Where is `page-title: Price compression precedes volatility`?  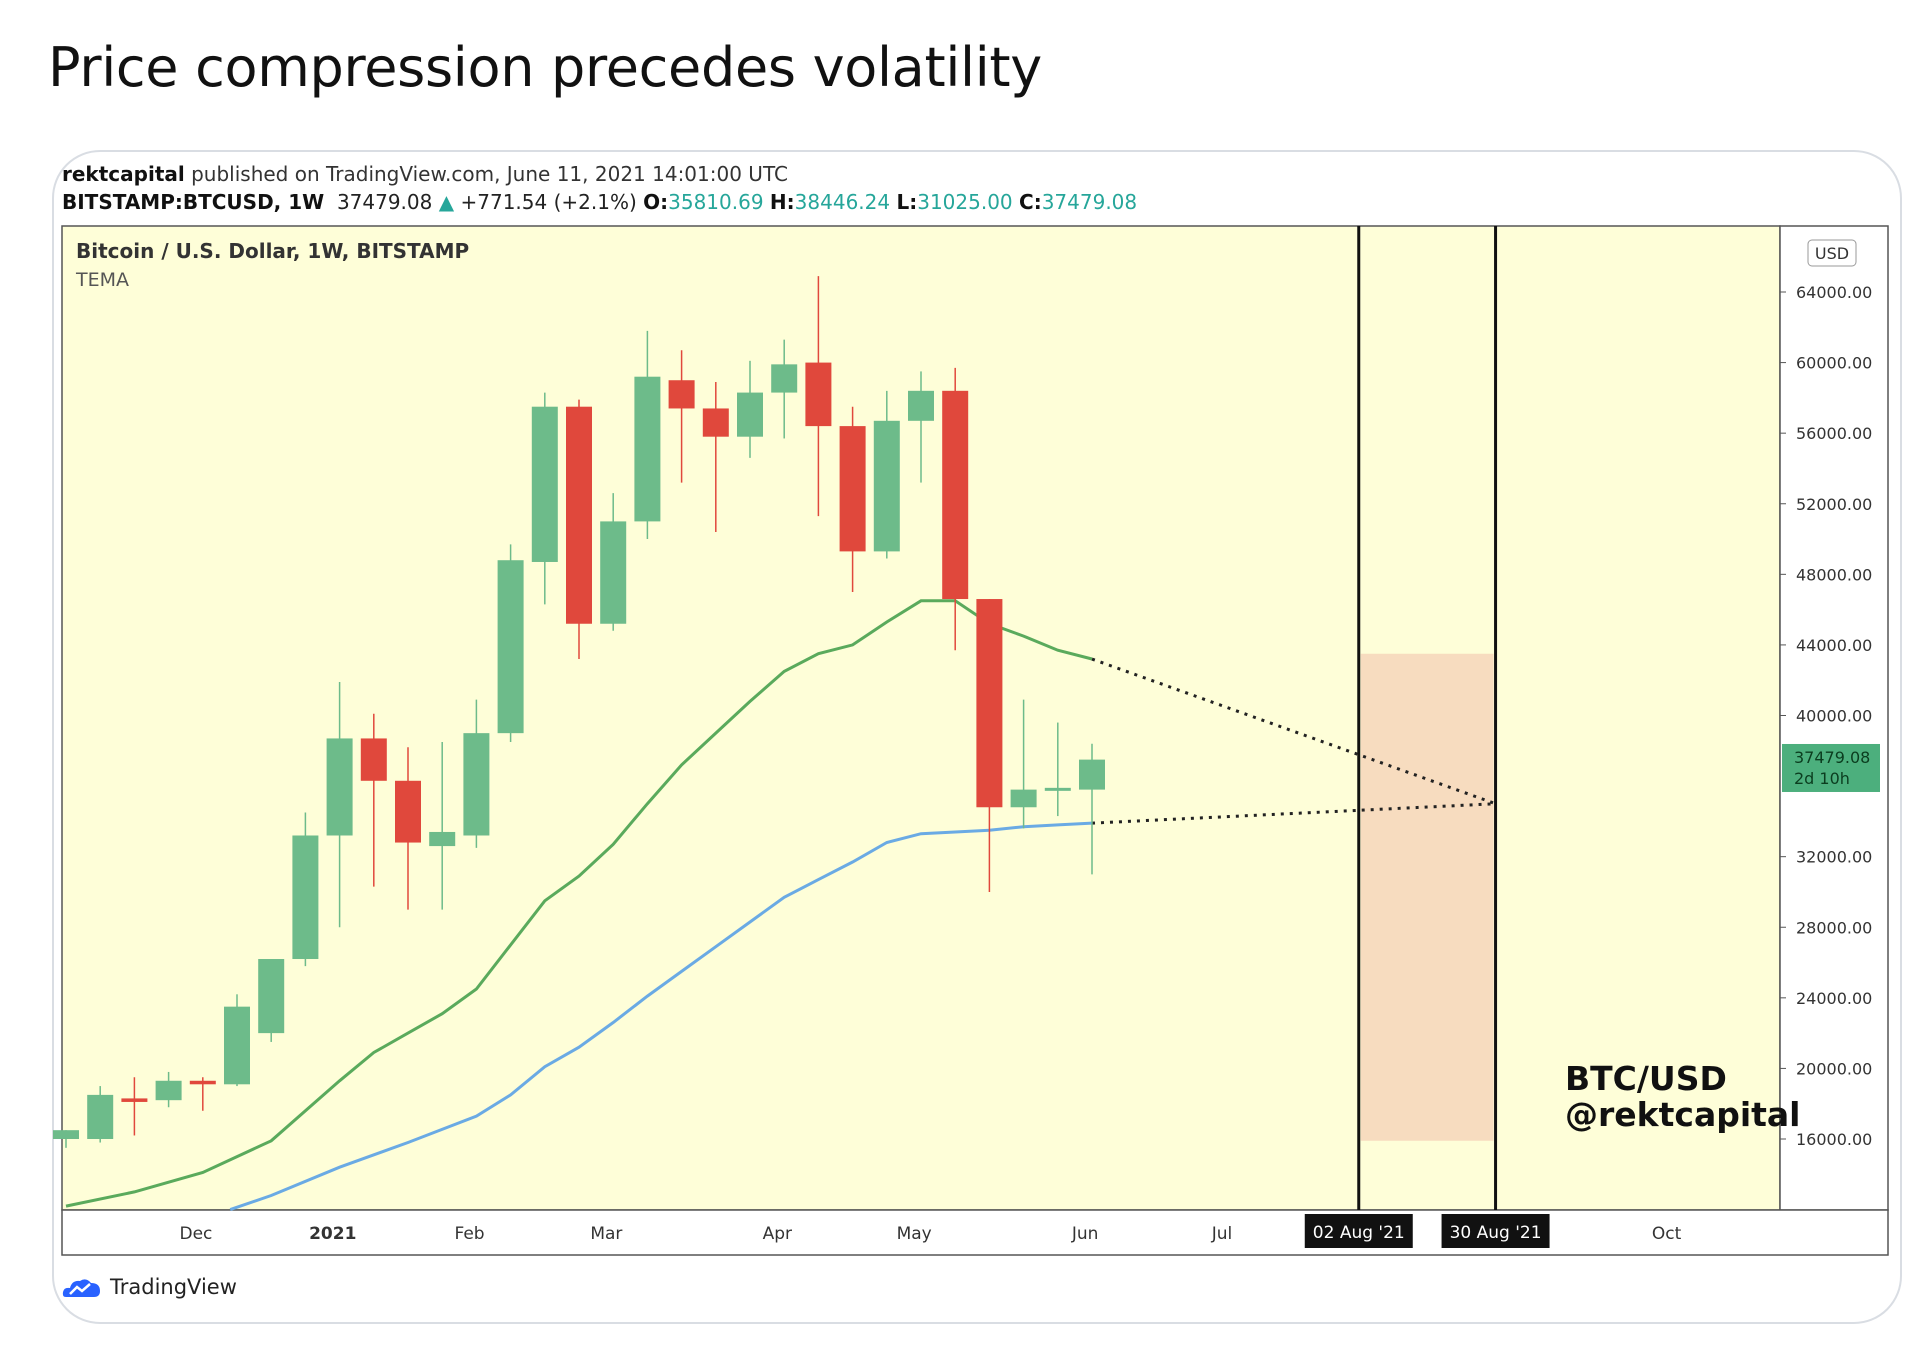
page-title: Price compression precedes volatility is located at coordinates (545, 67).